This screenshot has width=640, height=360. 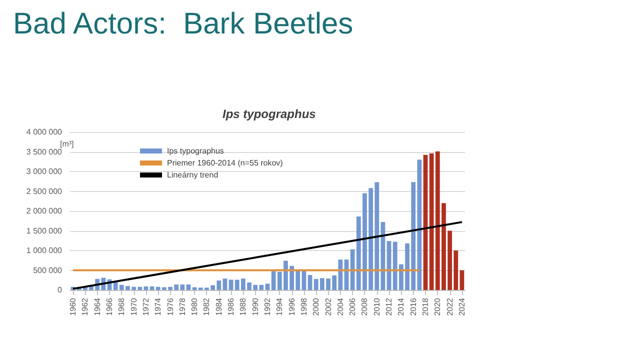 What do you see at coordinates (133, 306) in the screenshot?
I see `x-tick-label: 1970` at bounding box center [133, 306].